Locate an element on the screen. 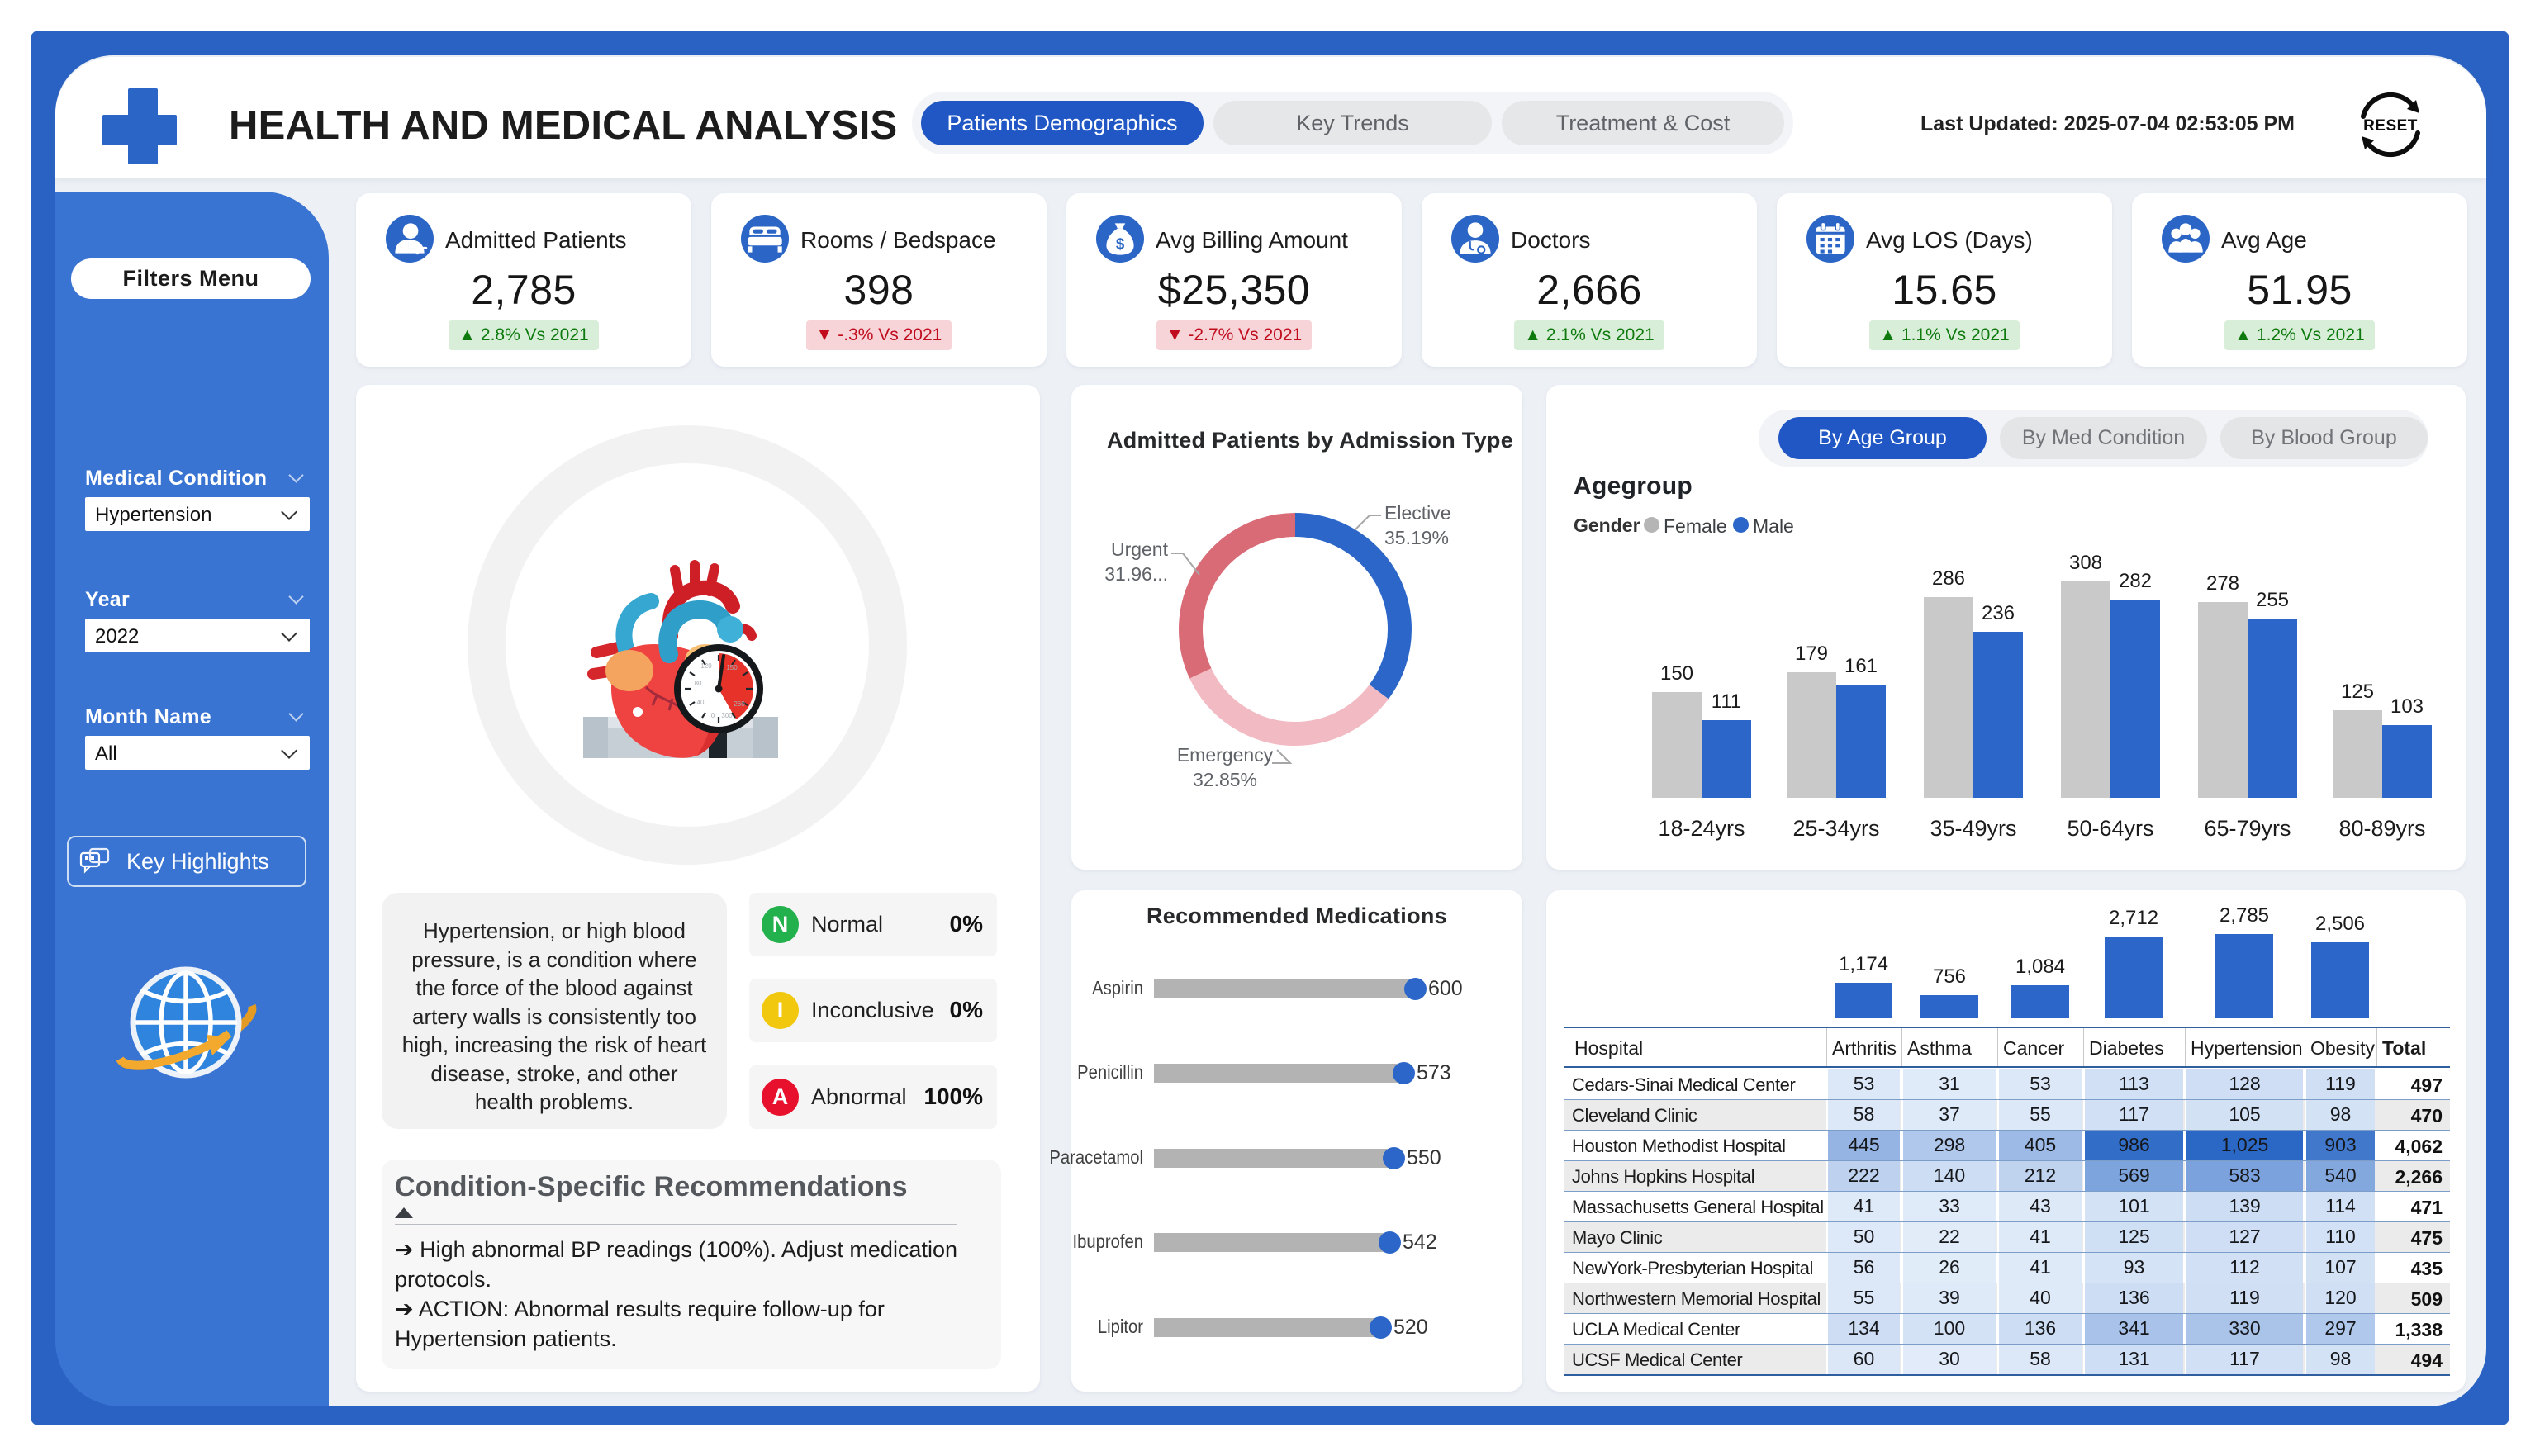 Image resolution: width=2540 pixels, height=1456 pixels. svg-text: 150 is located at coordinates (732, 667).